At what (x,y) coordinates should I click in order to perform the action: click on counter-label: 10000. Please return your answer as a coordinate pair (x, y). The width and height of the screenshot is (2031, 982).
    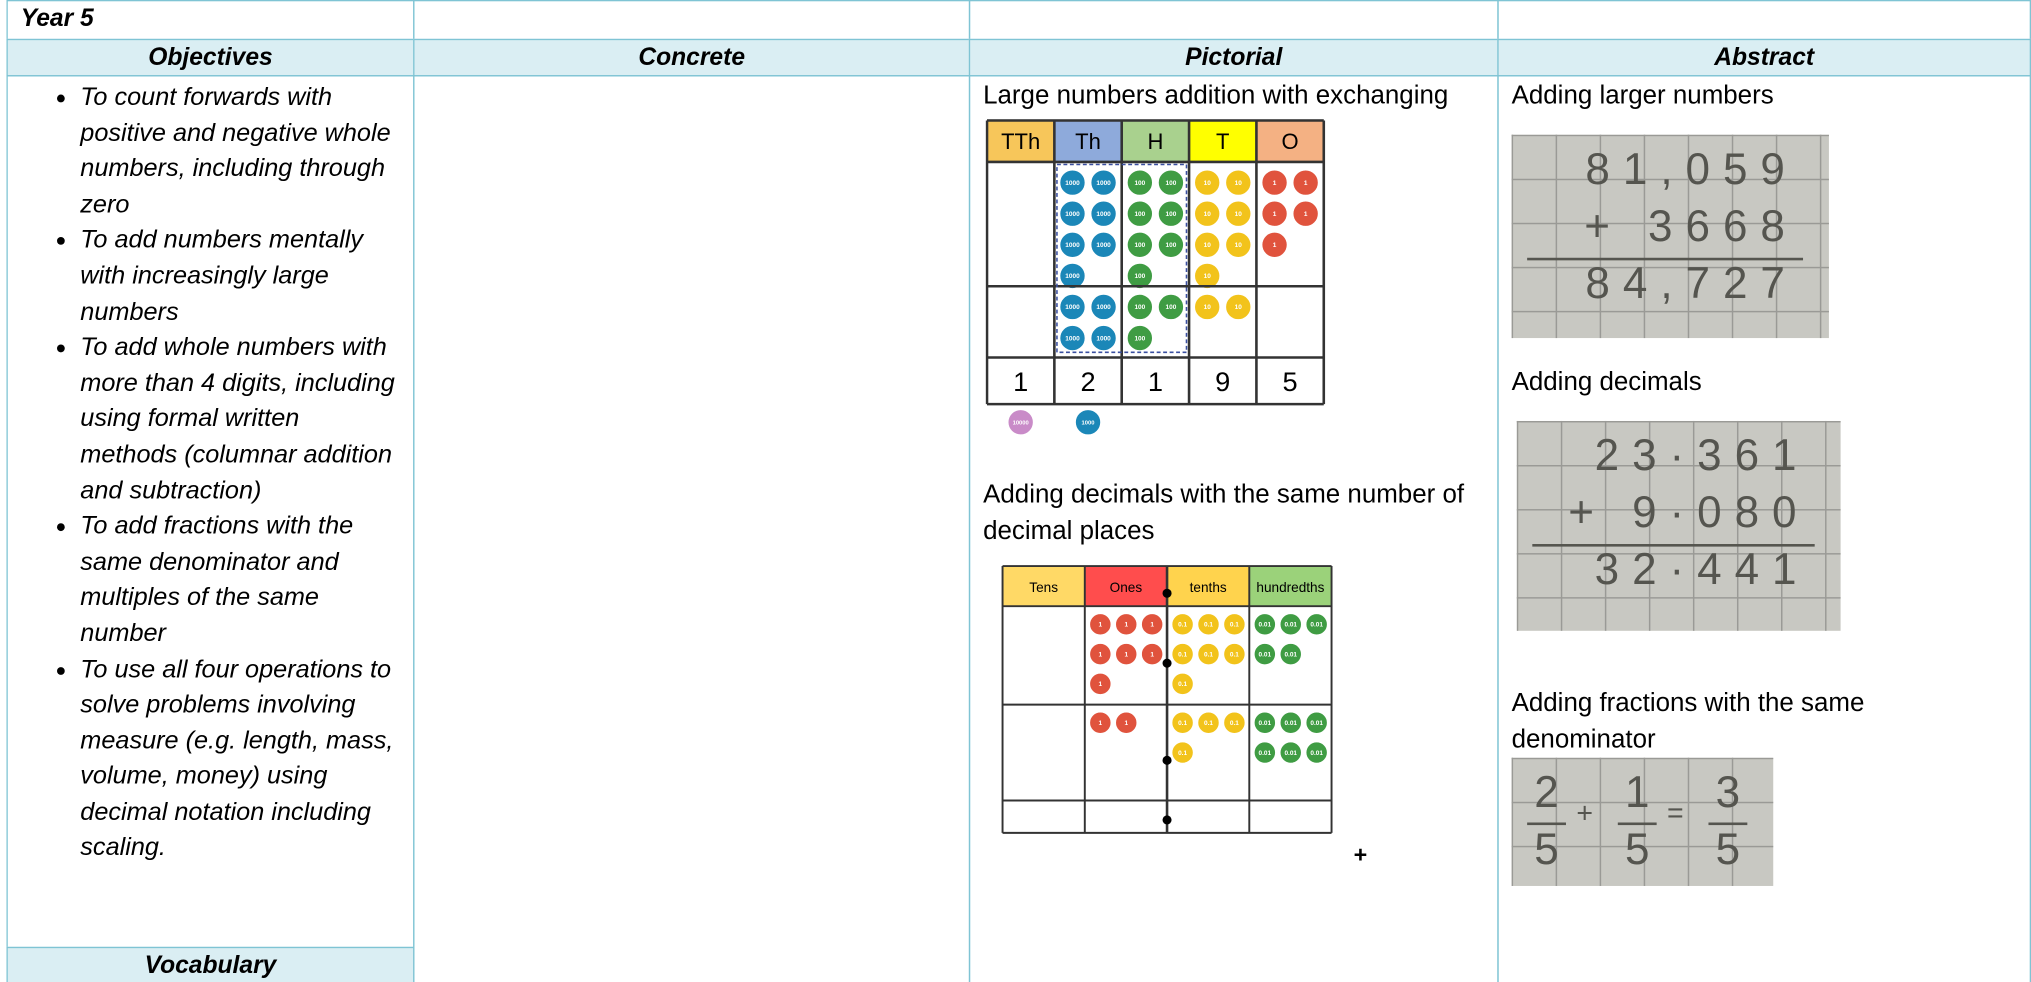
    Looking at the image, I should click on (1021, 423).